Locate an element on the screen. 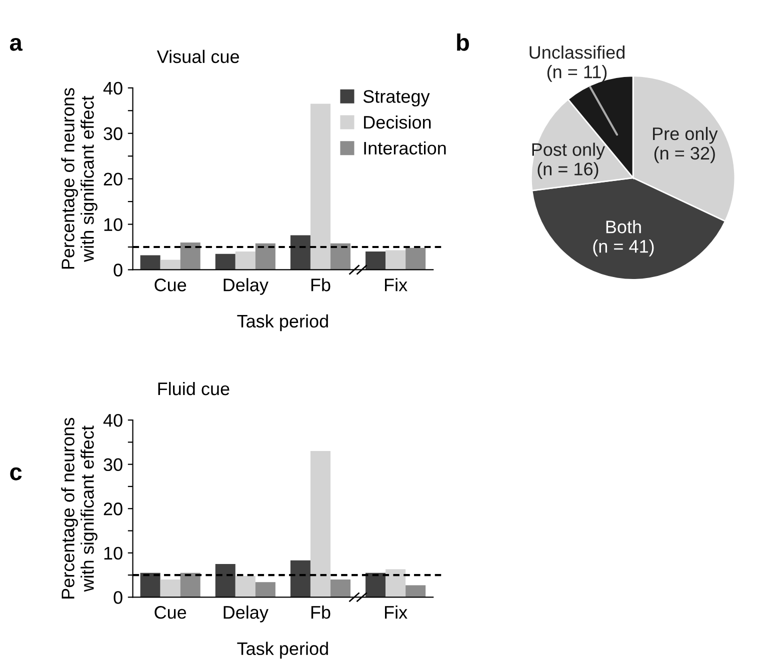  data-label: (n = 32) is located at coordinates (684, 155).